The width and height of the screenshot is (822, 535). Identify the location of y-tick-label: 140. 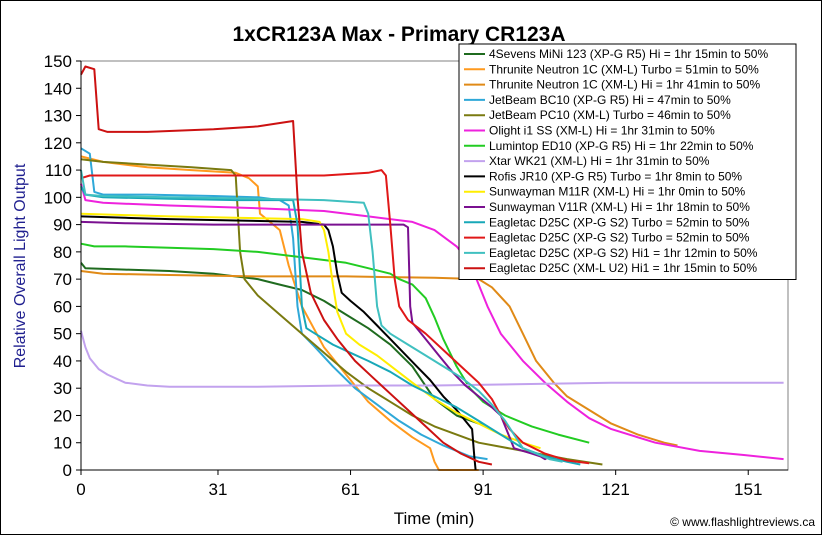
(58, 88).